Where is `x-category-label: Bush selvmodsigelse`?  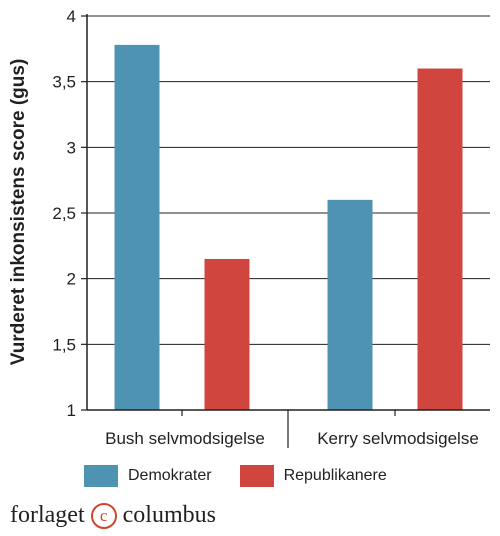
x-category-label: Bush selvmodsigelse is located at coordinates (185, 438).